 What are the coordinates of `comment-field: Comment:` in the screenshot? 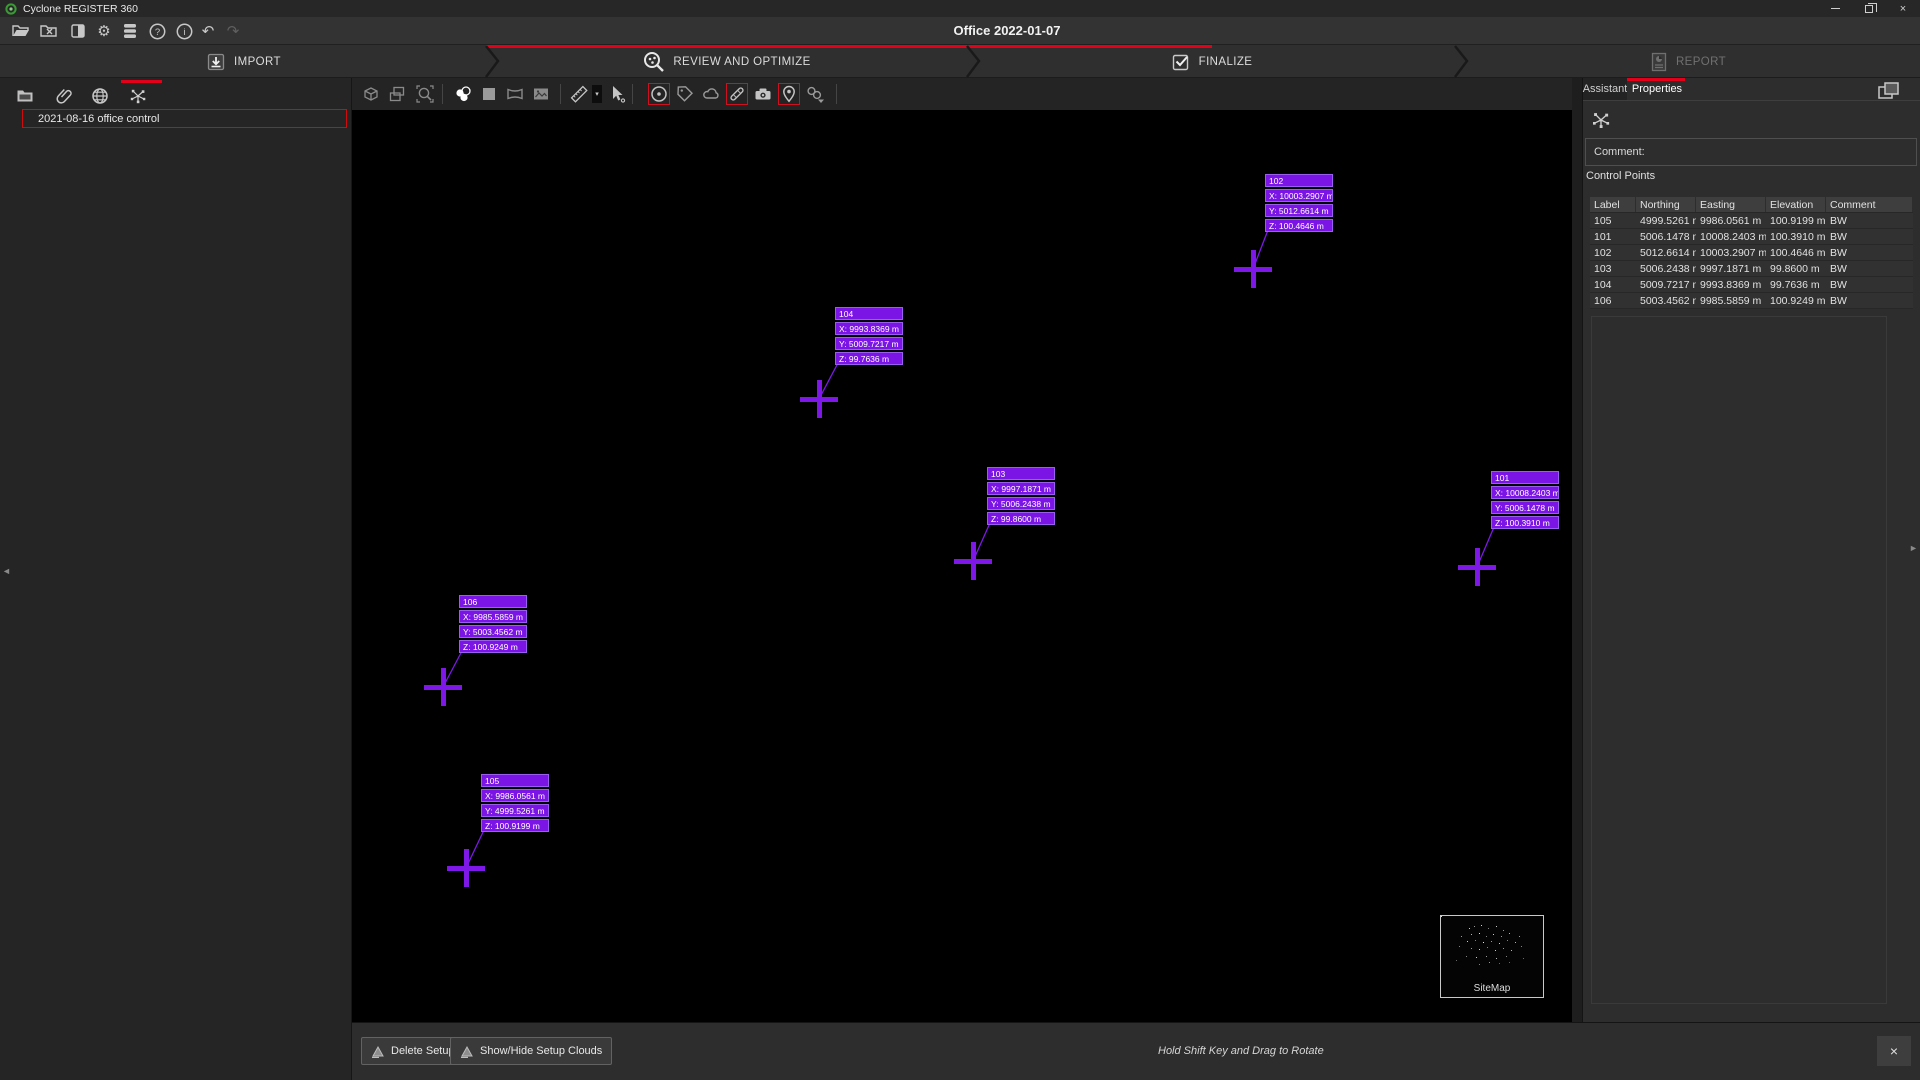 It's located at (1751, 152).